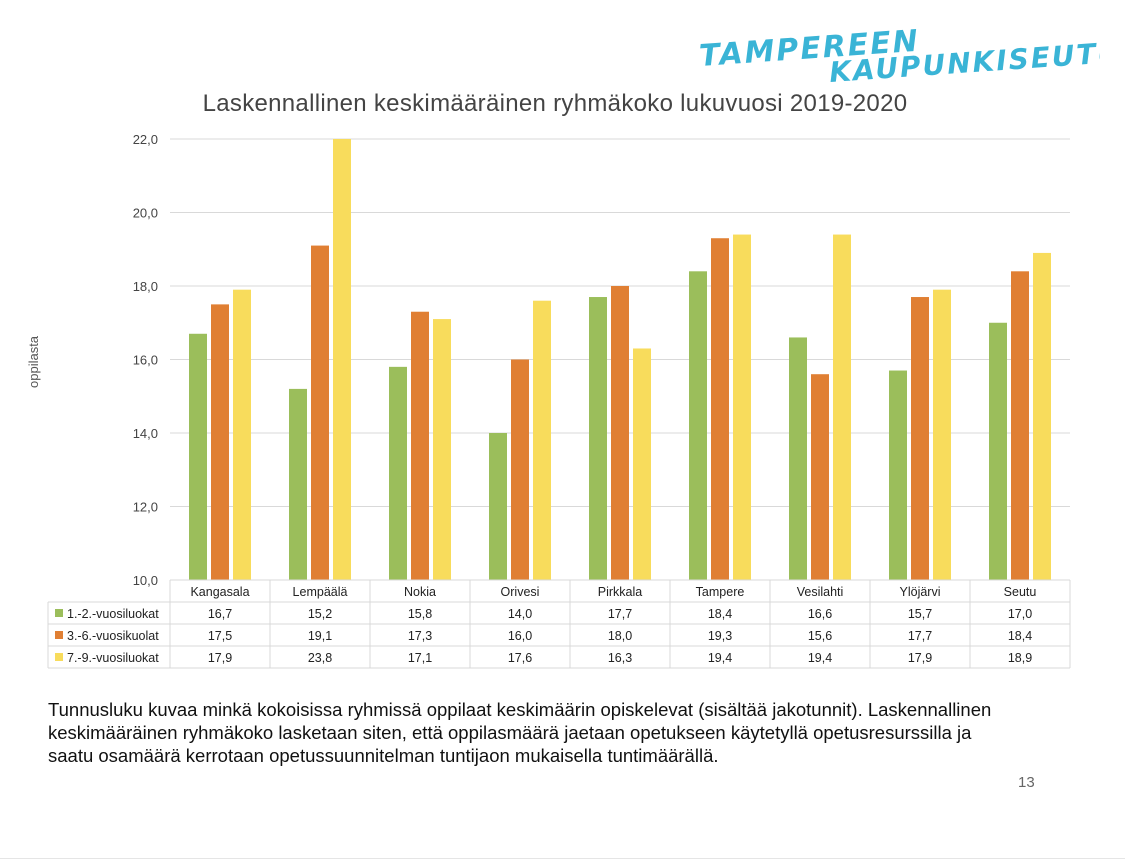  Describe the element at coordinates (520, 636) in the screenshot. I see `data-label: 16,0` at that location.